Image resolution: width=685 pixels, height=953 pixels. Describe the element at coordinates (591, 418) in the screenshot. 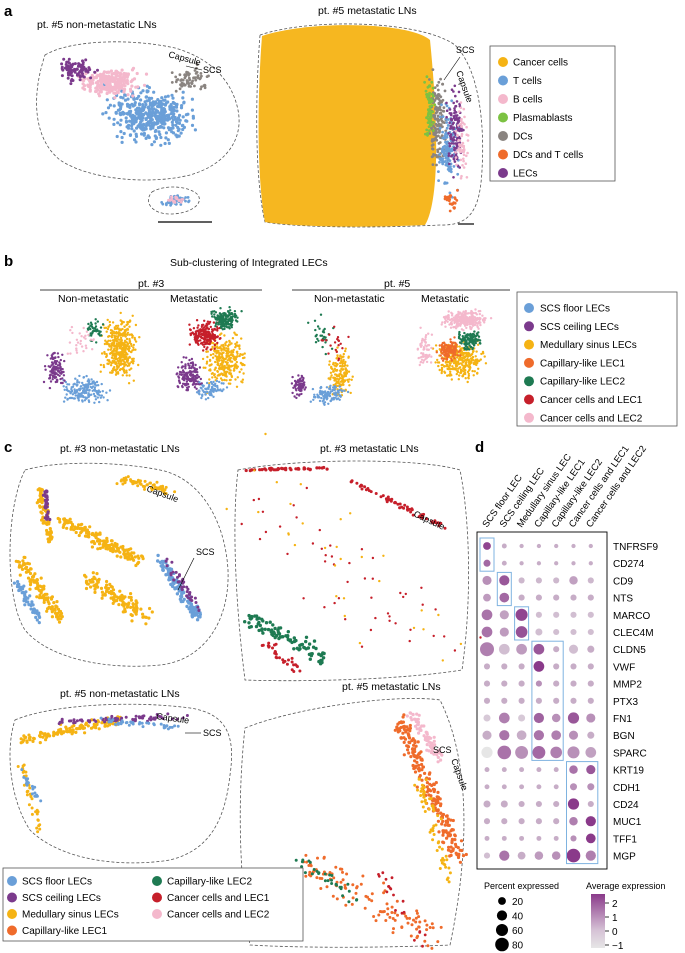

I see `legend-b-label: Cancer cells and LEC2` at that location.